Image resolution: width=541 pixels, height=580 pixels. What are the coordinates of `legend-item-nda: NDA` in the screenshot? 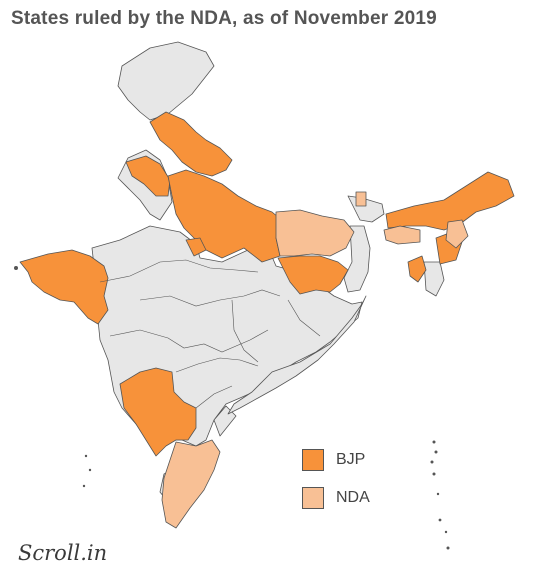 It's located at (336, 498).